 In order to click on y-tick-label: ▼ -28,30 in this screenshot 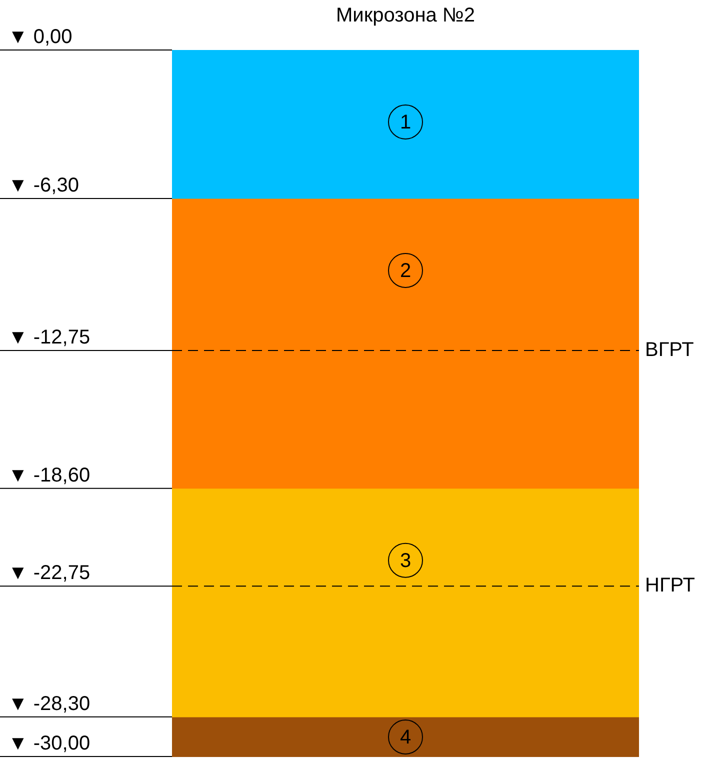, I will do `click(49, 703)`.